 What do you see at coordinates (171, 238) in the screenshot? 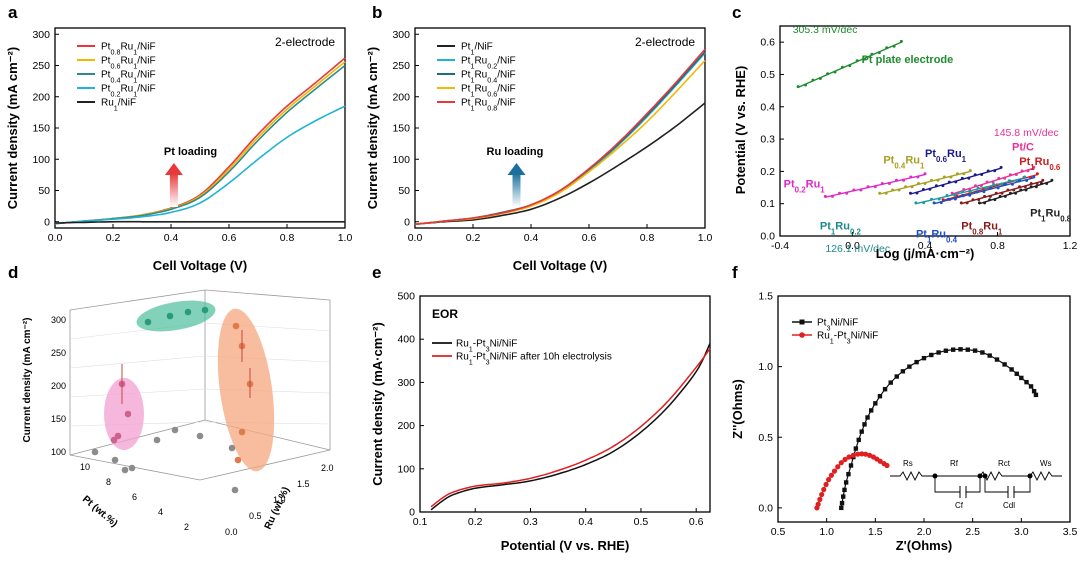
I see `panel-a-xtick-label: 0.4` at bounding box center [171, 238].